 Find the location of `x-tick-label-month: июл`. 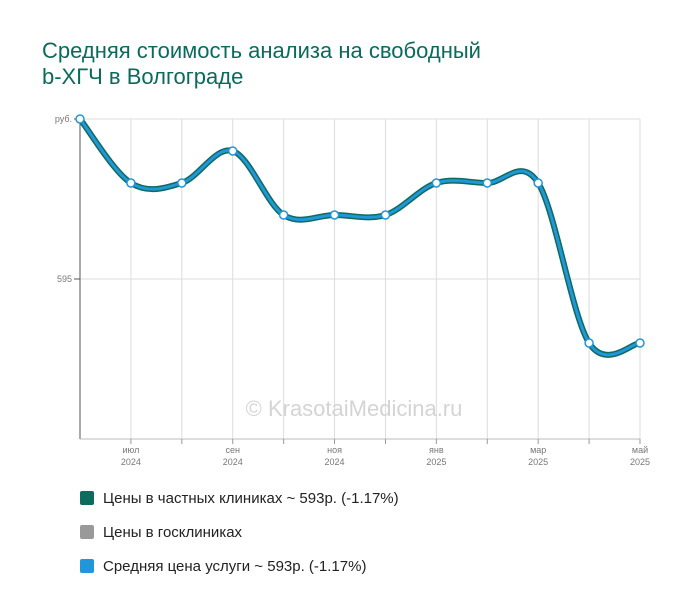

x-tick-label-month: июл is located at coordinates (130, 450).